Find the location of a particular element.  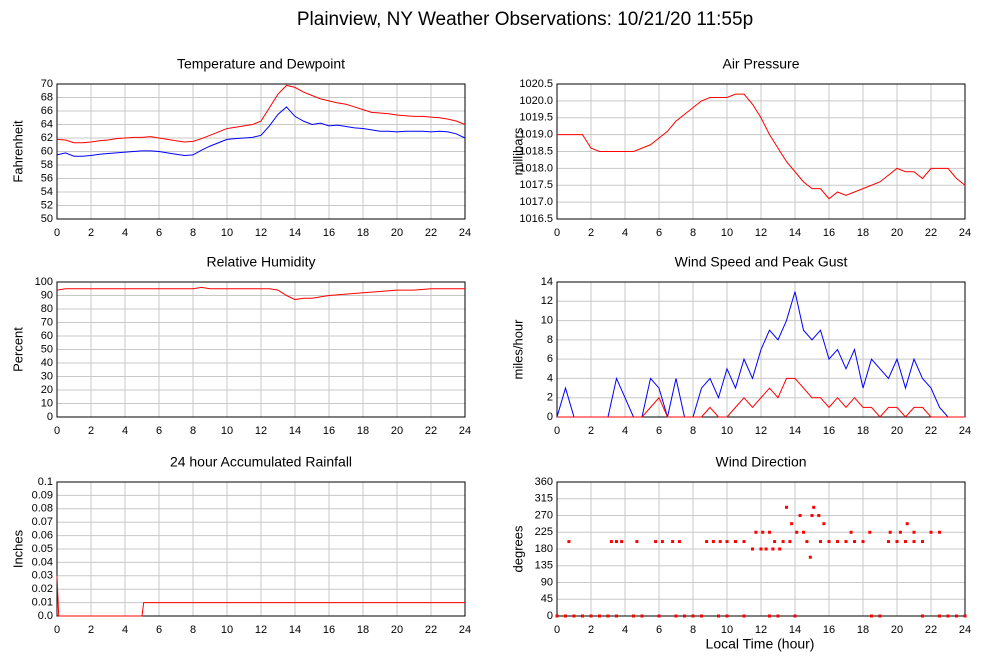

y-tick-label: 180 is located at coordinates (544, 549).